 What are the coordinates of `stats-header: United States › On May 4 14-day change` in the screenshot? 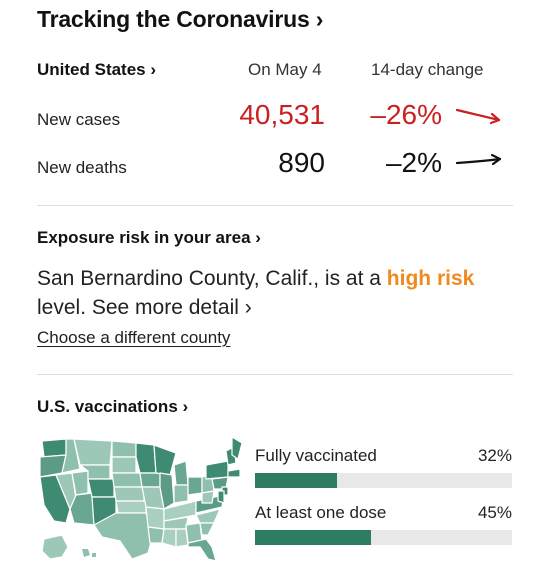 It's located at (275, 71).